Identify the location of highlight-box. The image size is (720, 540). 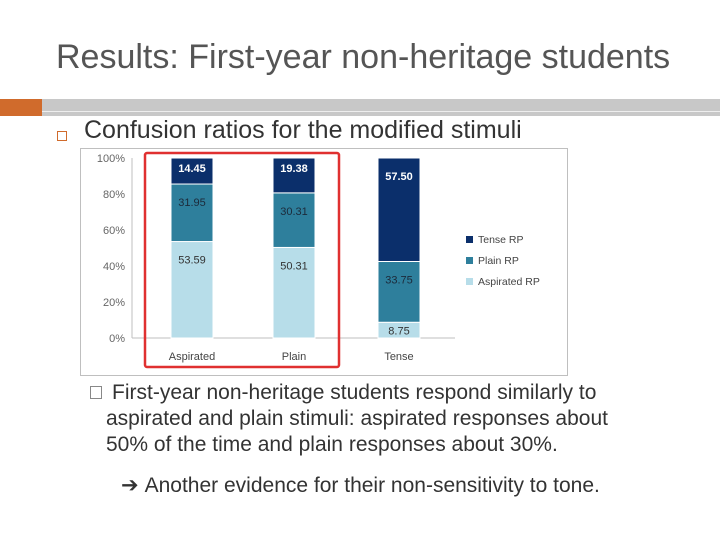
(242, 260).